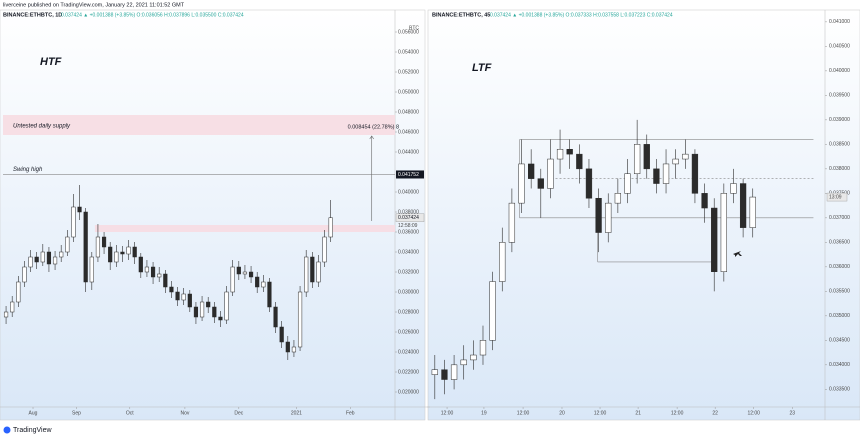  I want to click on y-tick-label: 0.030000, so click(408, 292).